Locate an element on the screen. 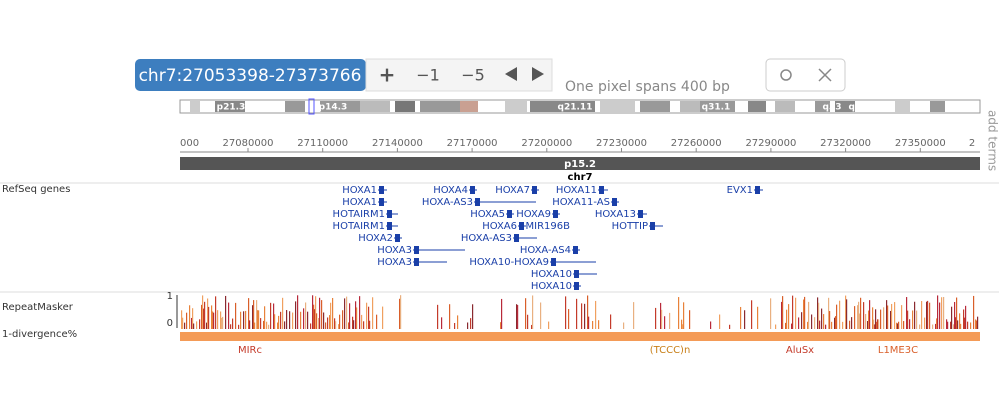 The height and width of the screenshot is (414, 999). back-5: −5 is located at coordinates (473, 75).